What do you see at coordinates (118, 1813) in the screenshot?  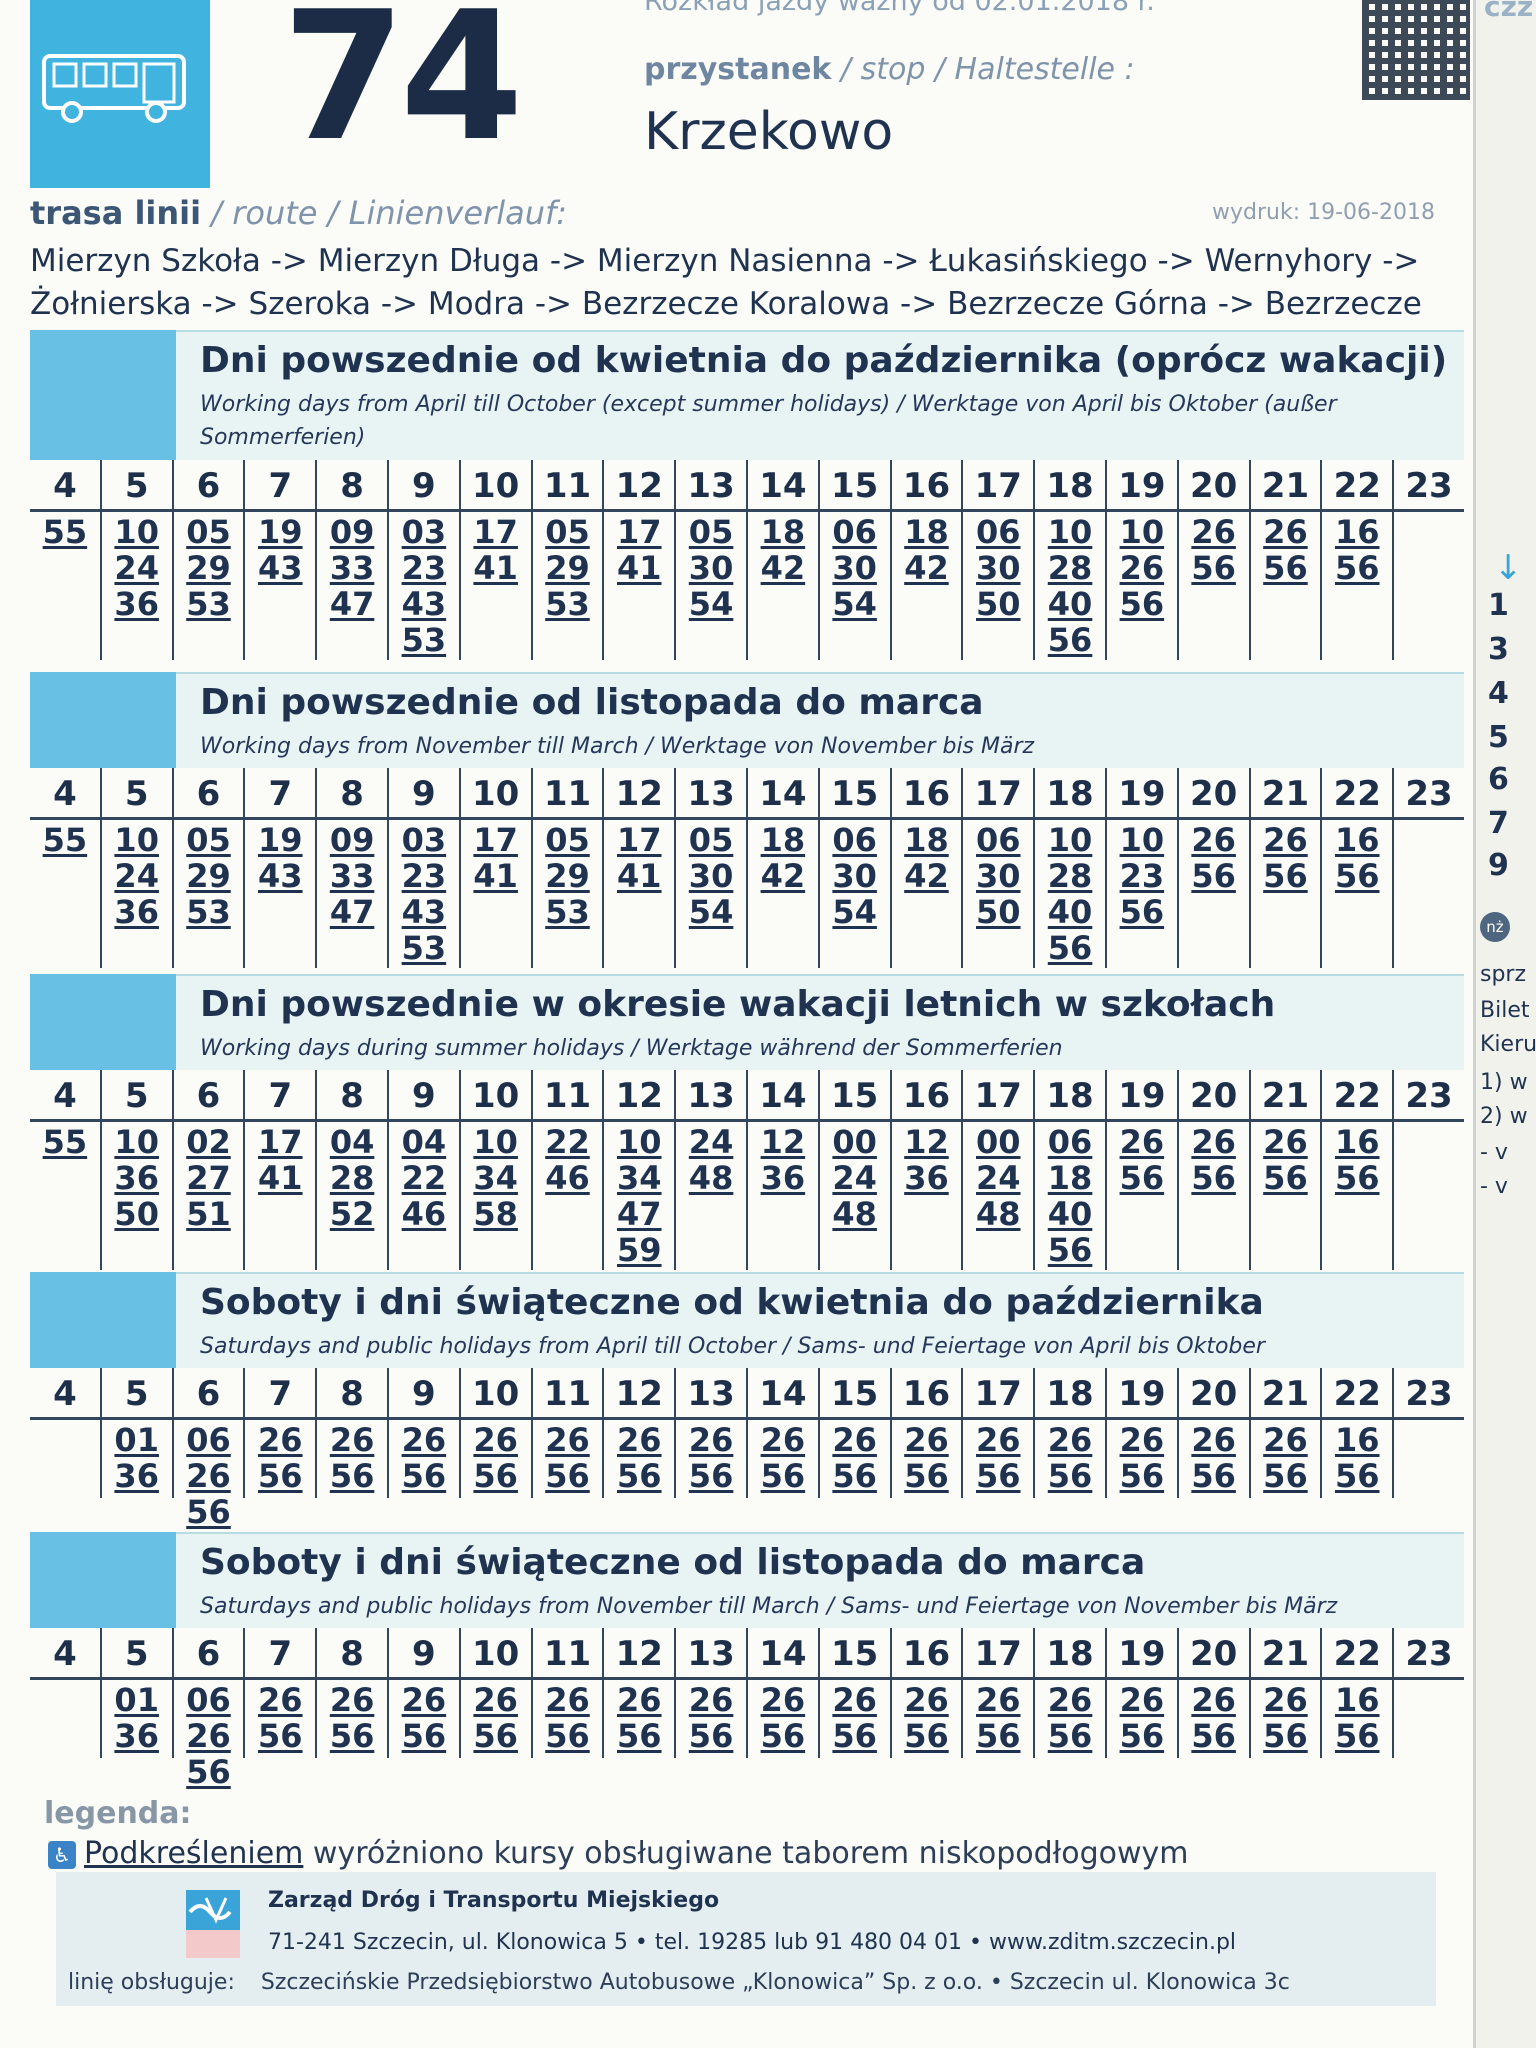 I see `legend-title: legenda:` at bounding box center [118, 1813].